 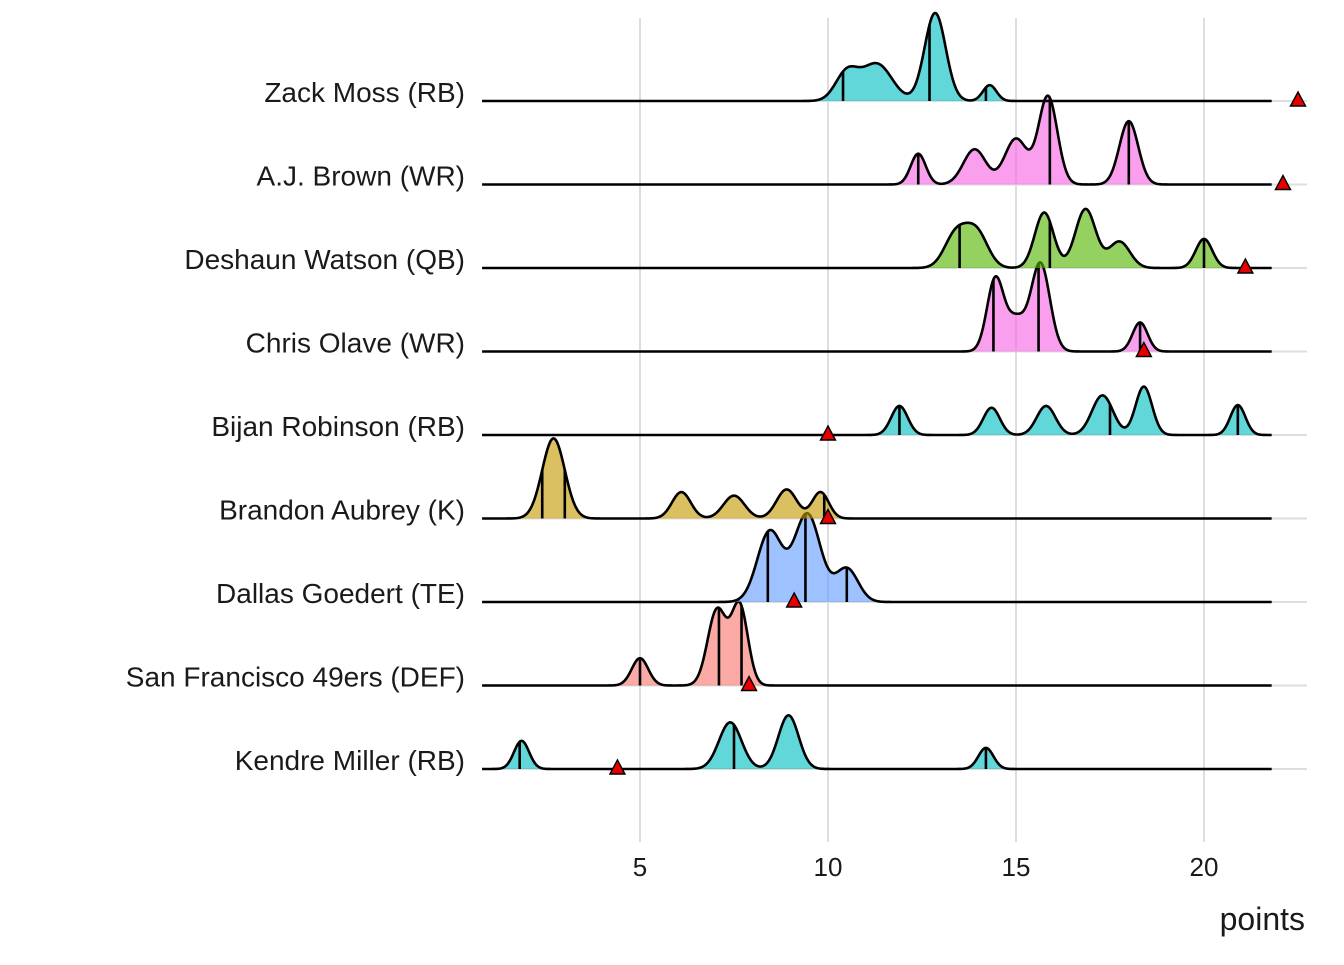 I want to click on y-axis-label: Bijan Robinson (RB), so click(x=338, y=426).